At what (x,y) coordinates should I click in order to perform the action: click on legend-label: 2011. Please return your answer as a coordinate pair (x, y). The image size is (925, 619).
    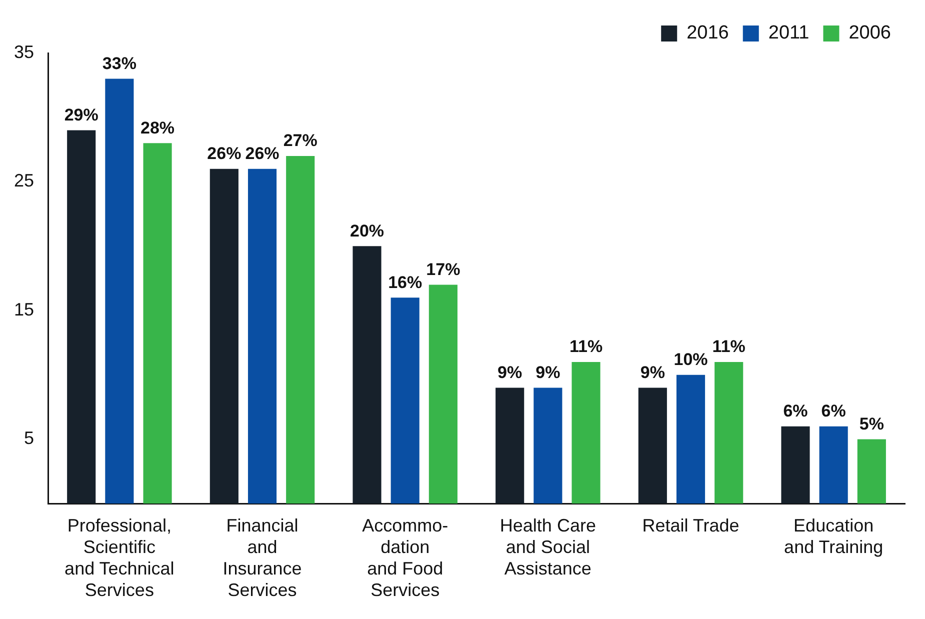
    Looking at the image, I should click on (789, 33).